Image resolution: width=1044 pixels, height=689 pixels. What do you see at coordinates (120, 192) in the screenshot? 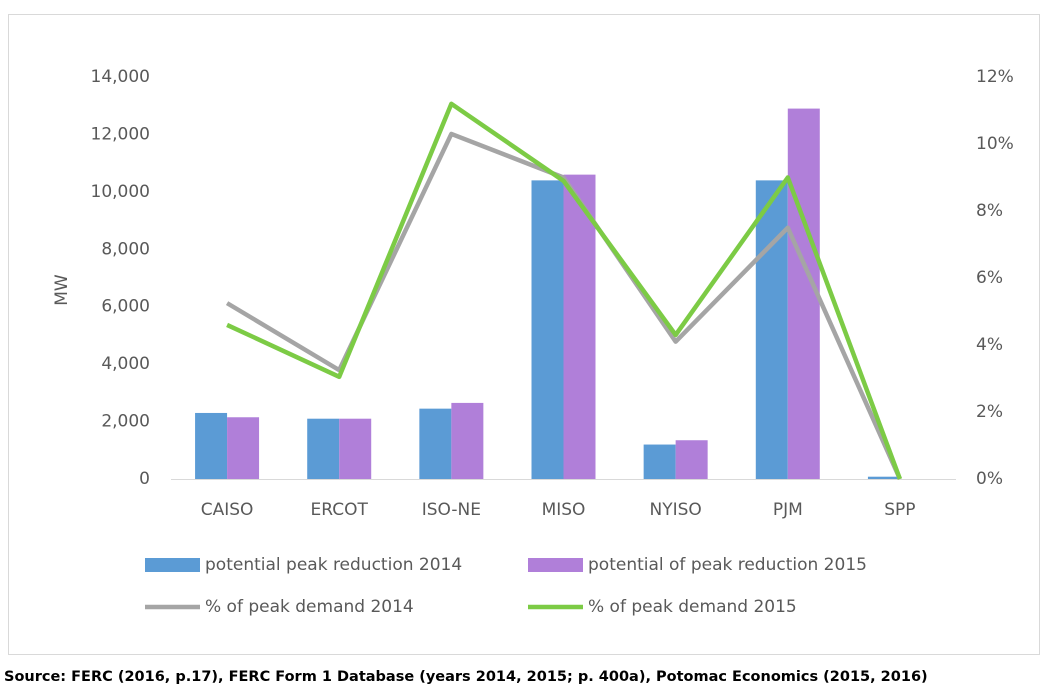
I see `y-tick-label: 10,000` at bounding box center [120, 192].